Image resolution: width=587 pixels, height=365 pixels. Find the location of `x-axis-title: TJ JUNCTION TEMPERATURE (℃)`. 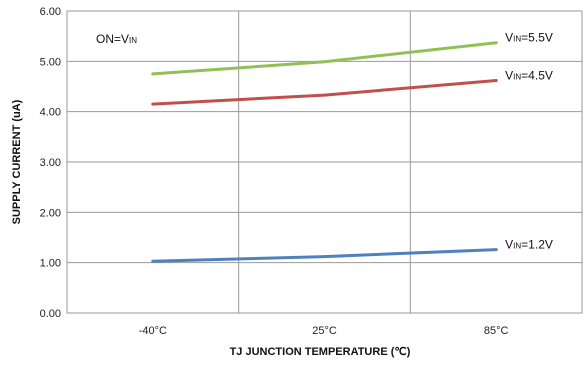

x-axis-title: TJ JUNCTION TEMPERATURE (℃) is located at coordinates (320, 352).